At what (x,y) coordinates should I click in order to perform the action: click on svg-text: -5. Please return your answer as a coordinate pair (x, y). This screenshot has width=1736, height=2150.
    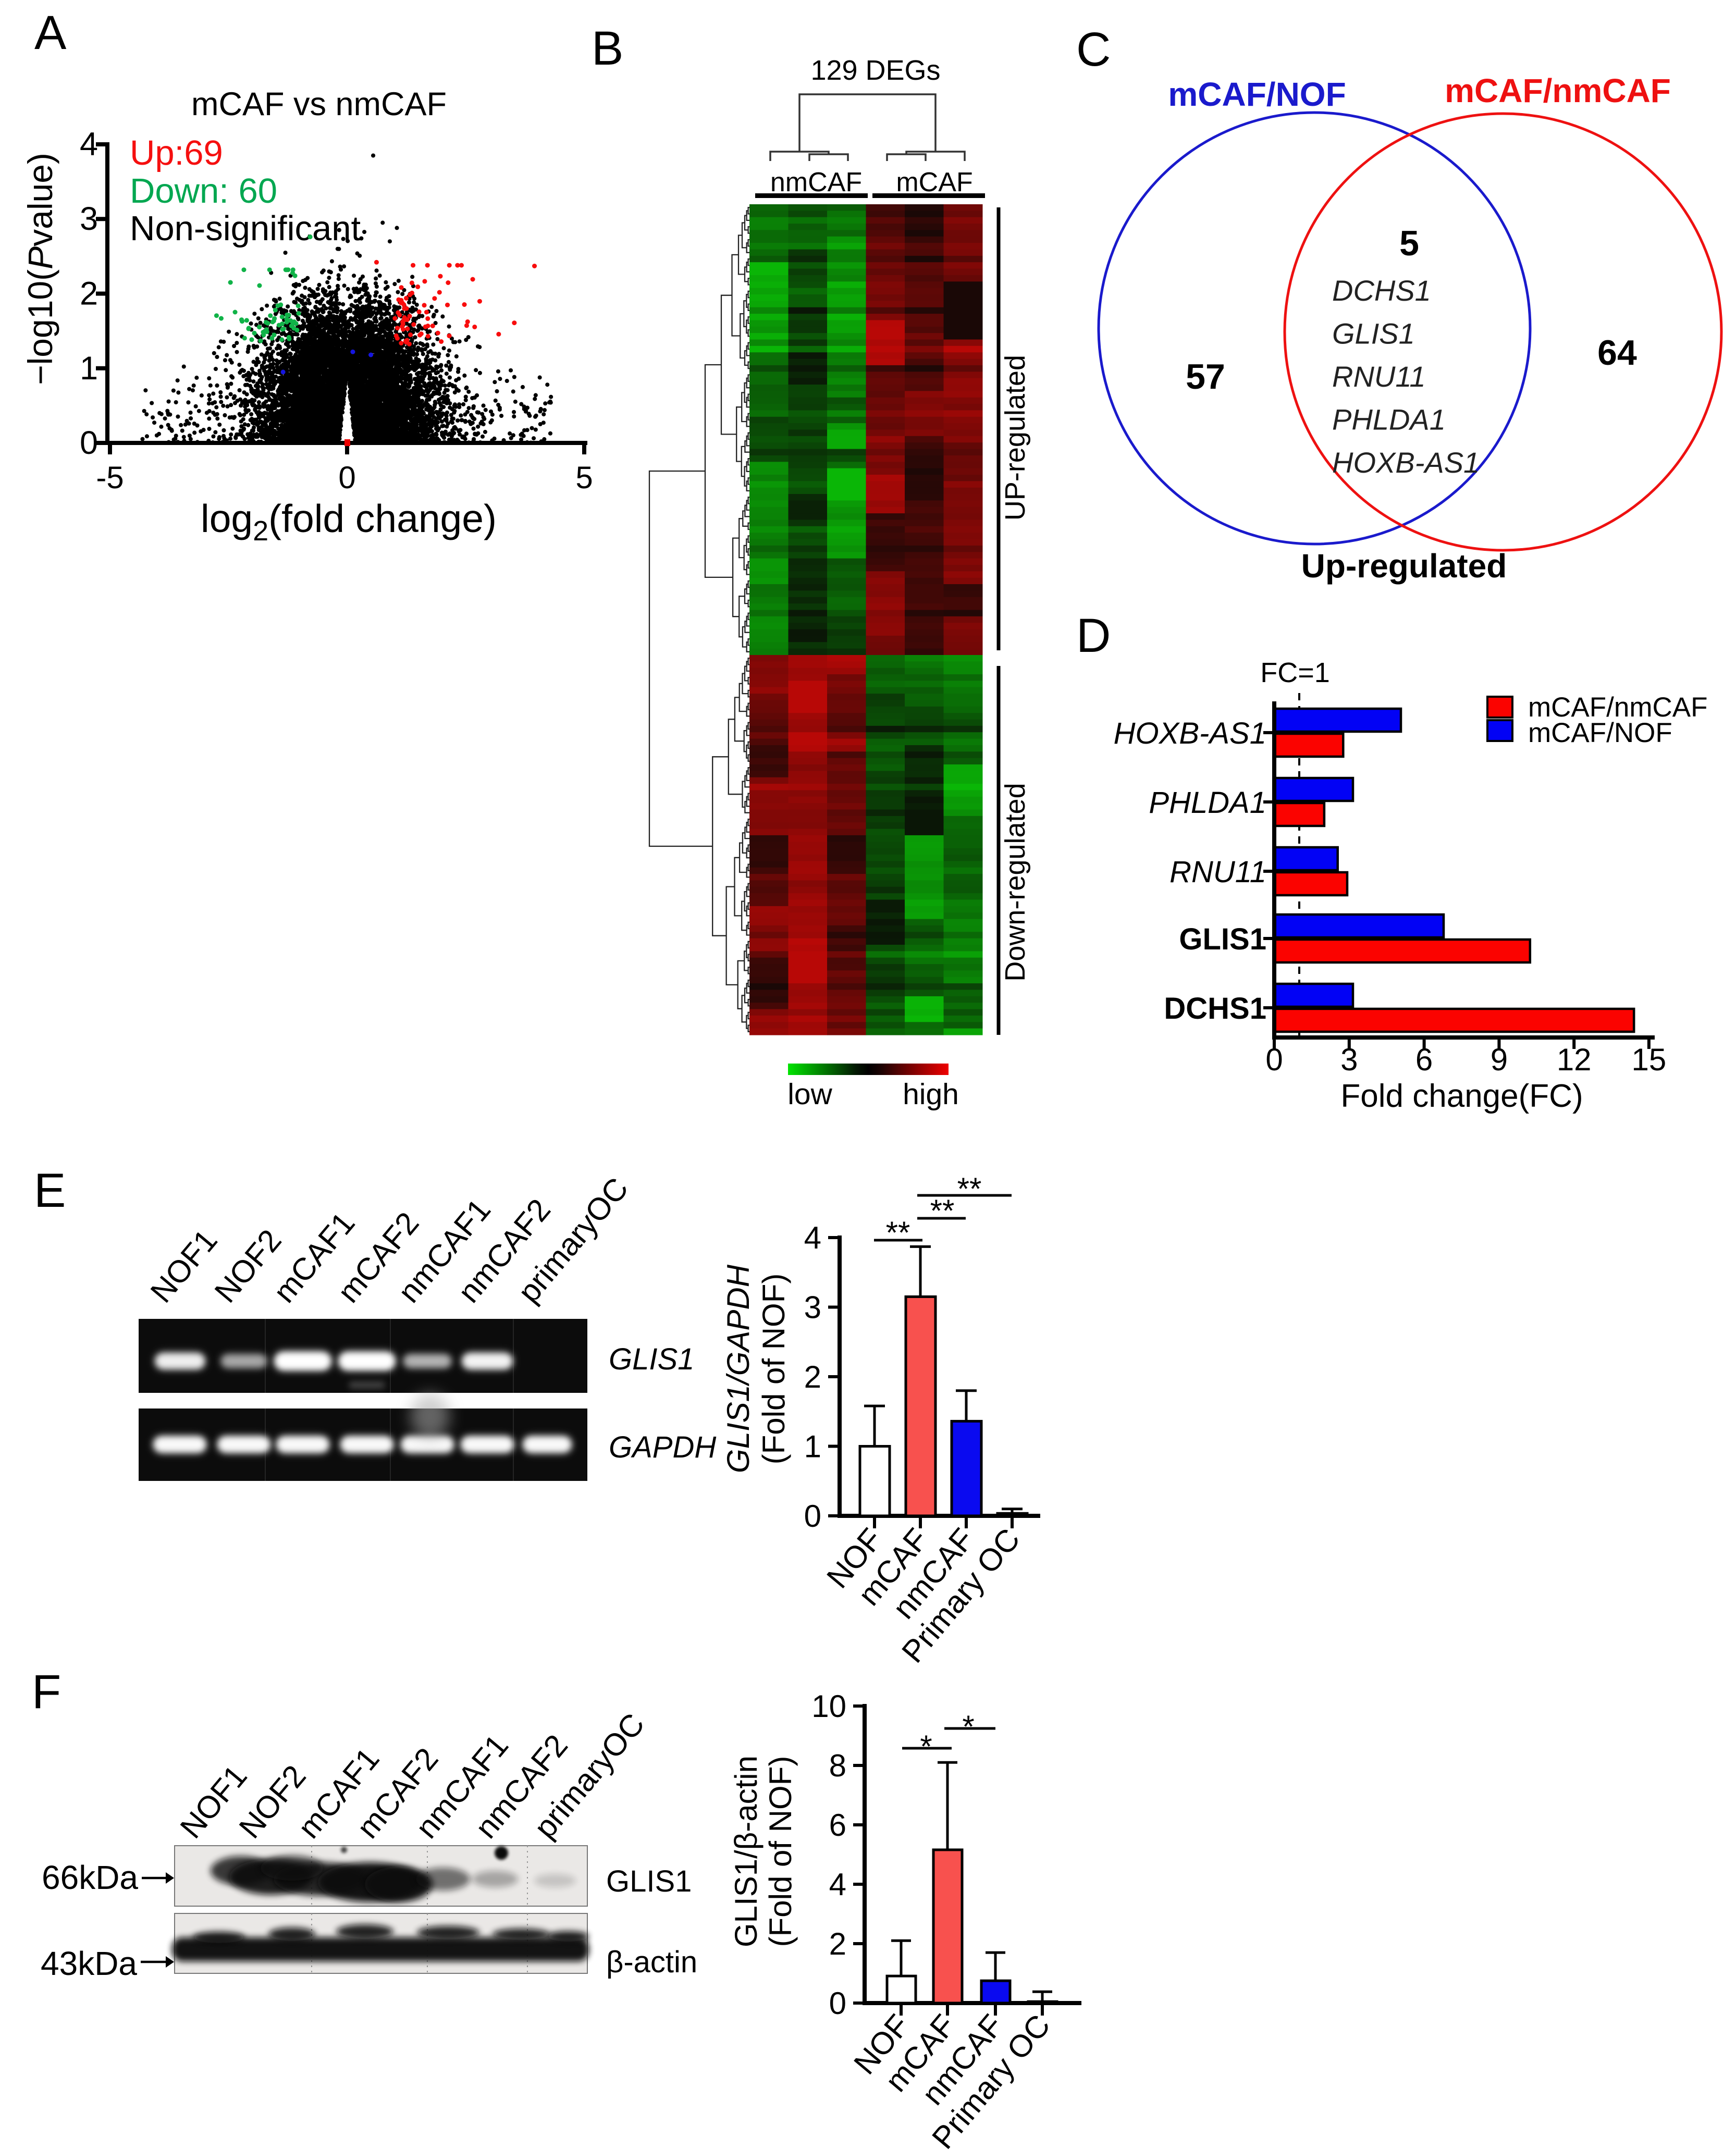
    Looking at the image, I should click on (110, 477).